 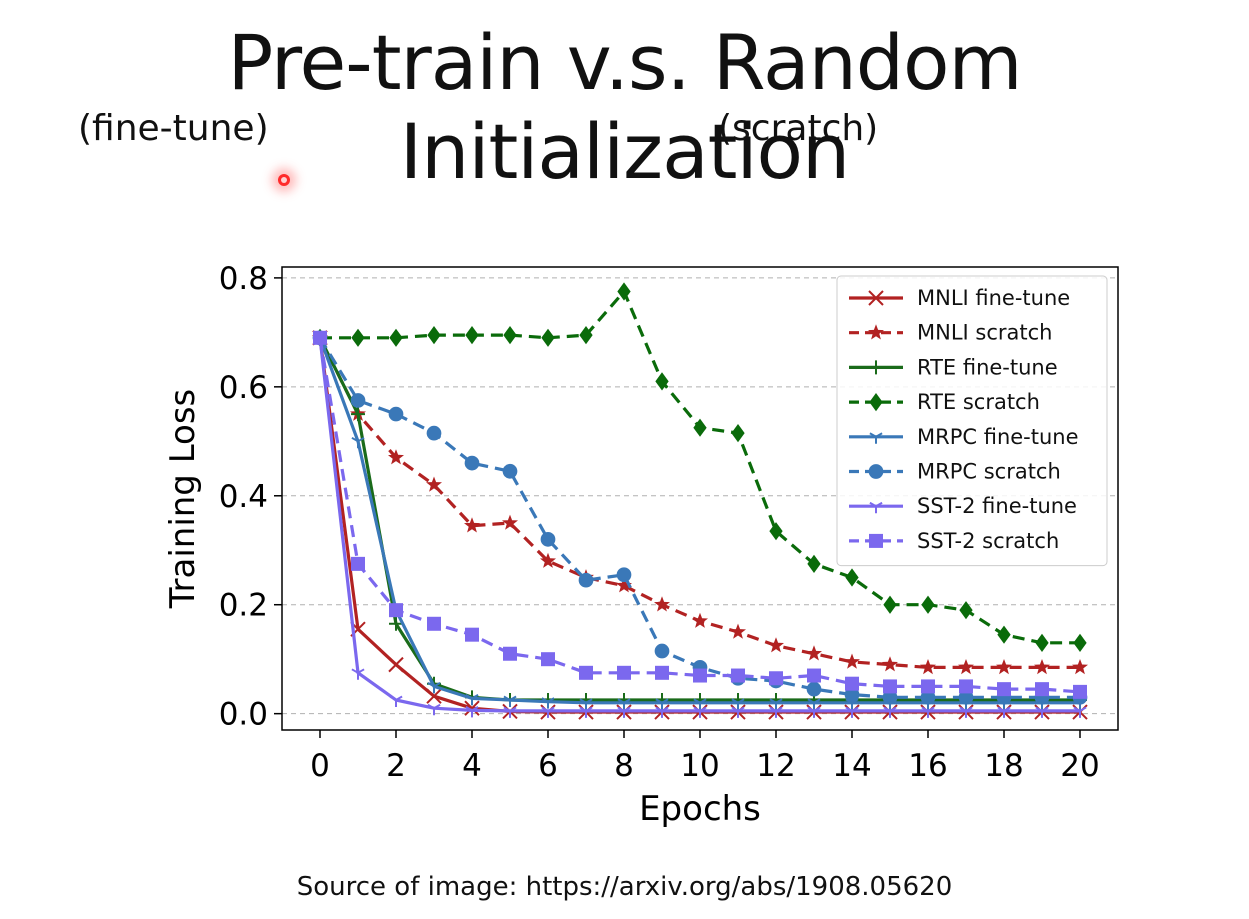 I want to click on legend-label: MRPC fine-tune, so click(x=998, y=437).